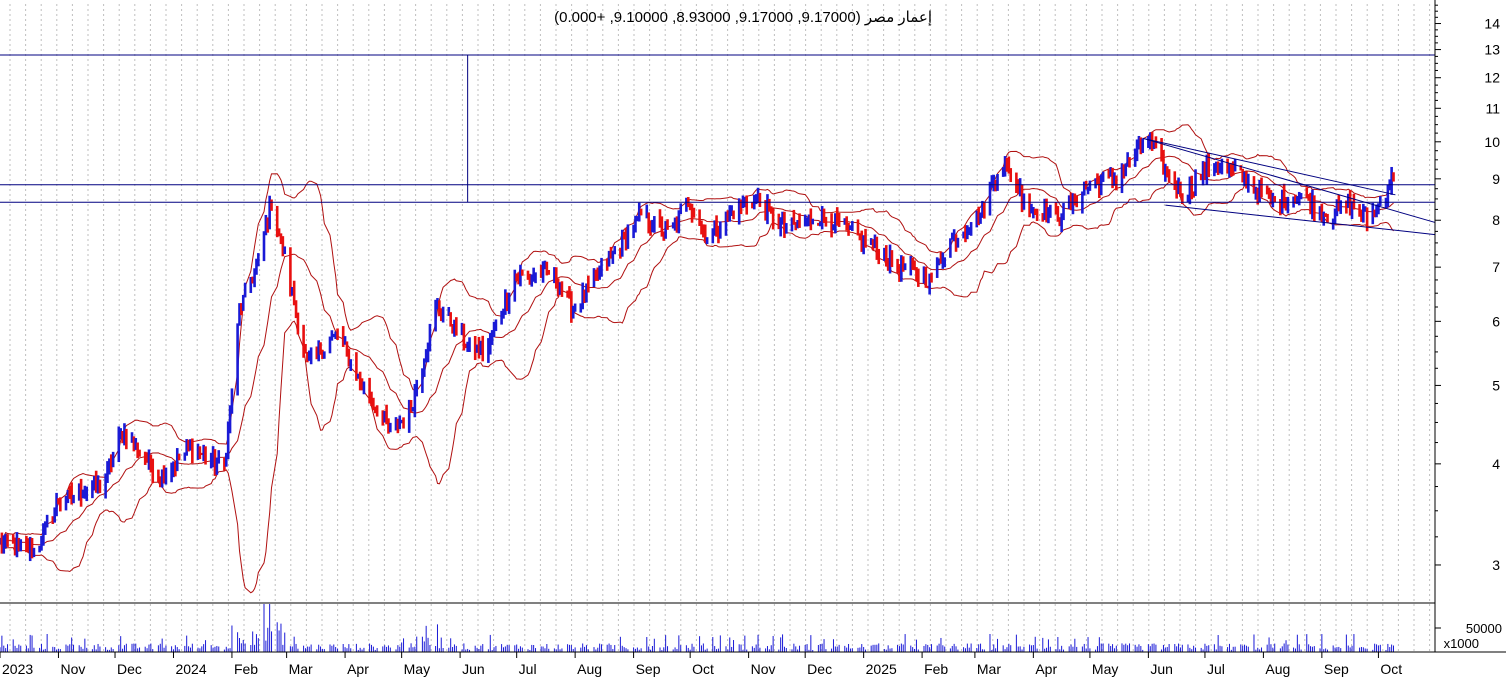  What do you see at coordinates (1461, 643) in the screenshot?
I see `volume-unit-label: x1000` at bounding box center [1461, 643].